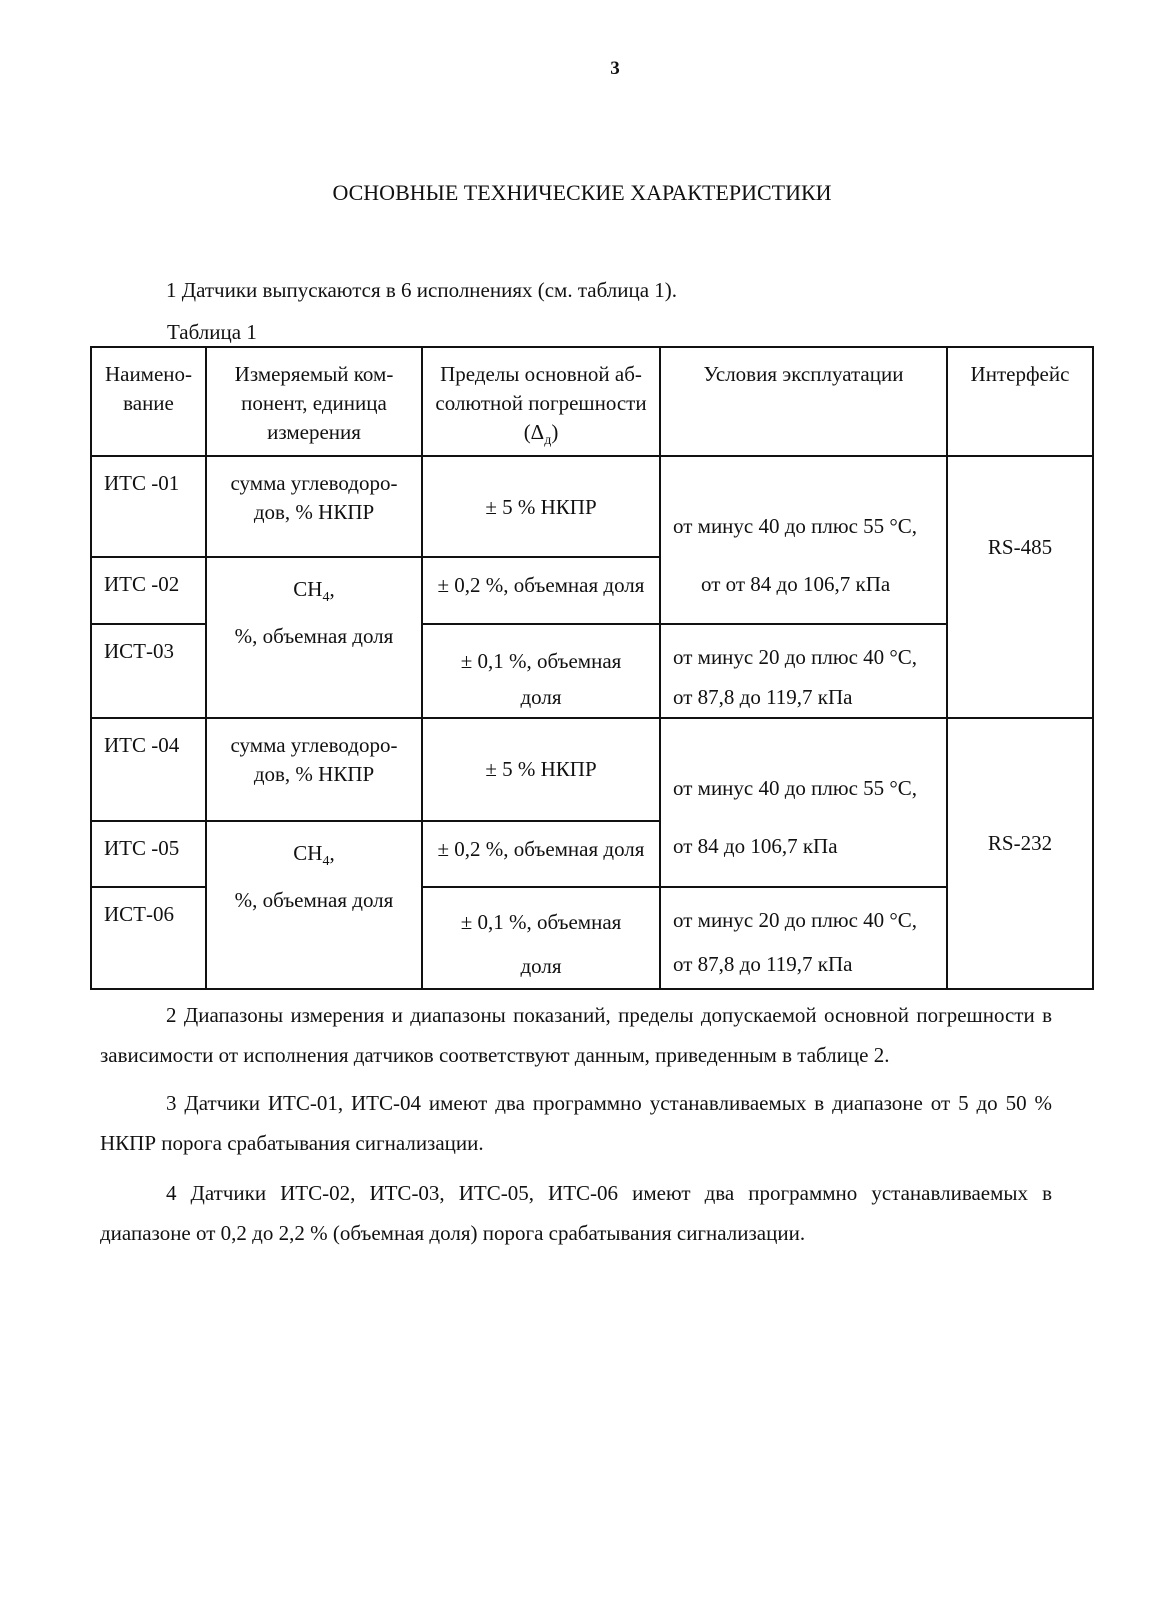  Describe the element at coordinates (534, 432) in the screenshot. I see `delta-symbol: (Δ` at that location.